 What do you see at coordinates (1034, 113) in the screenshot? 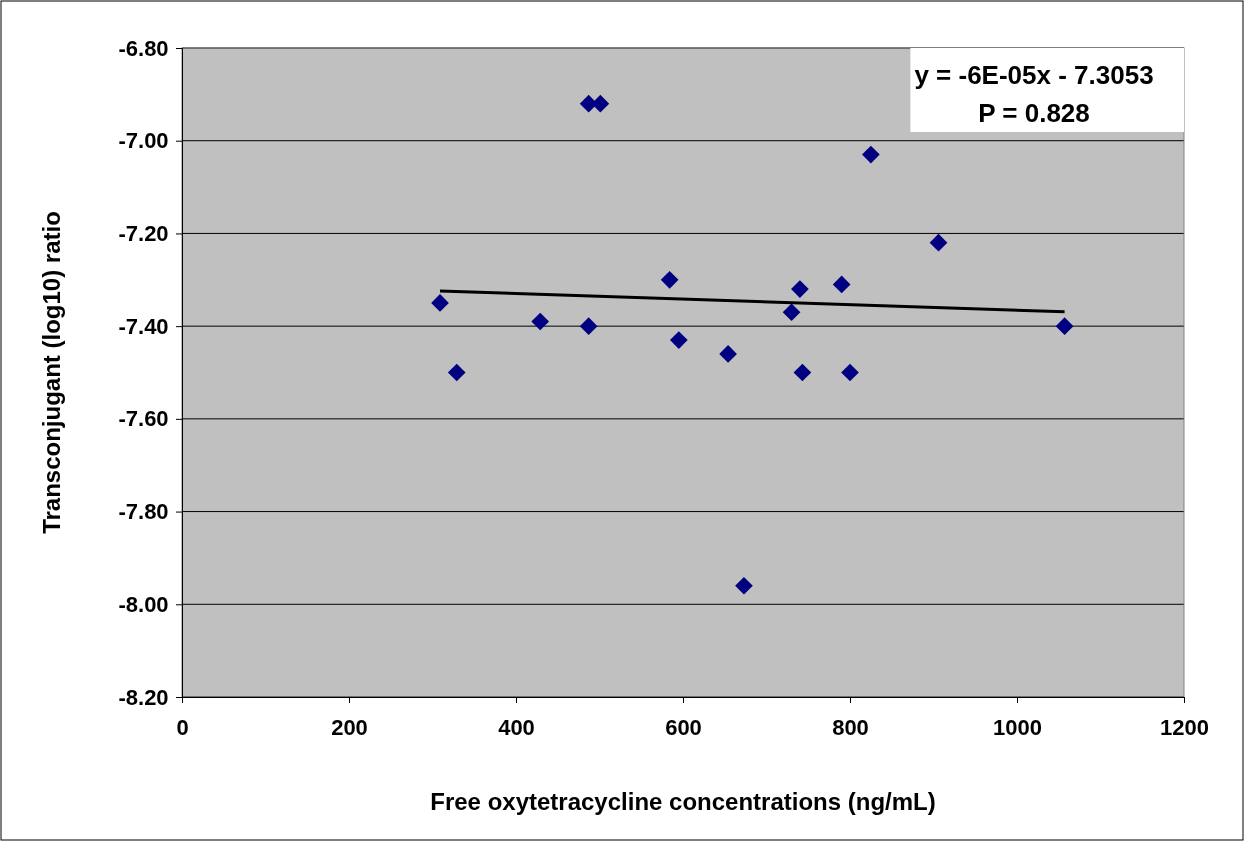
I see `annotation: P = 0.828` at bounding box center [1034, 113].